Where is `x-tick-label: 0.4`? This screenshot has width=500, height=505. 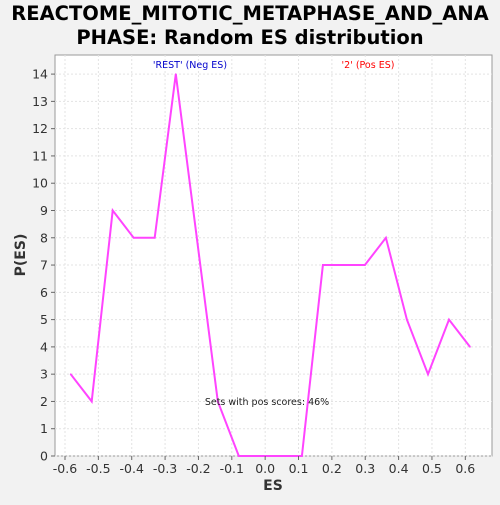 x-tick-label: 0.4 is located at coordinates (399, 468).